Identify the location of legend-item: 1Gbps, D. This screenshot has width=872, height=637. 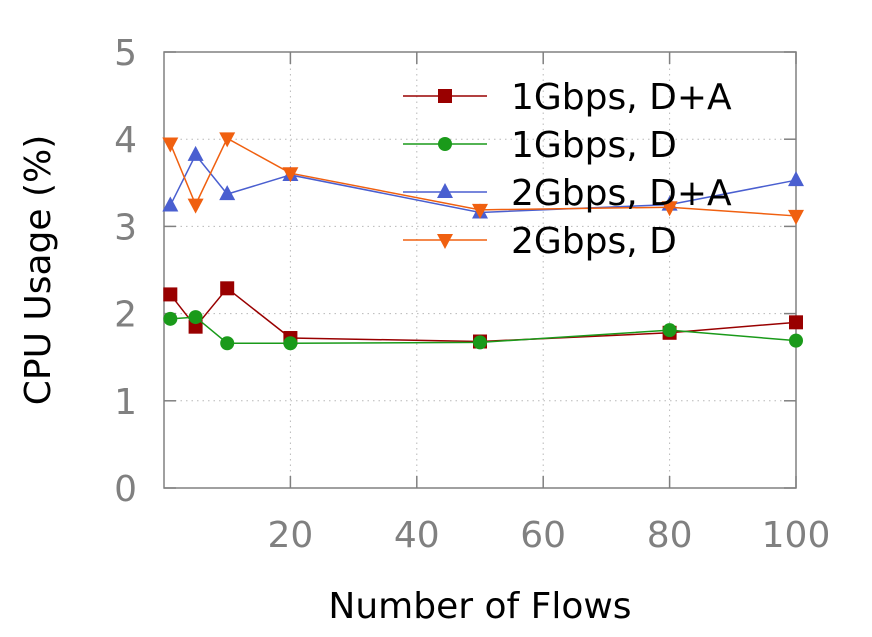
(540, 145).